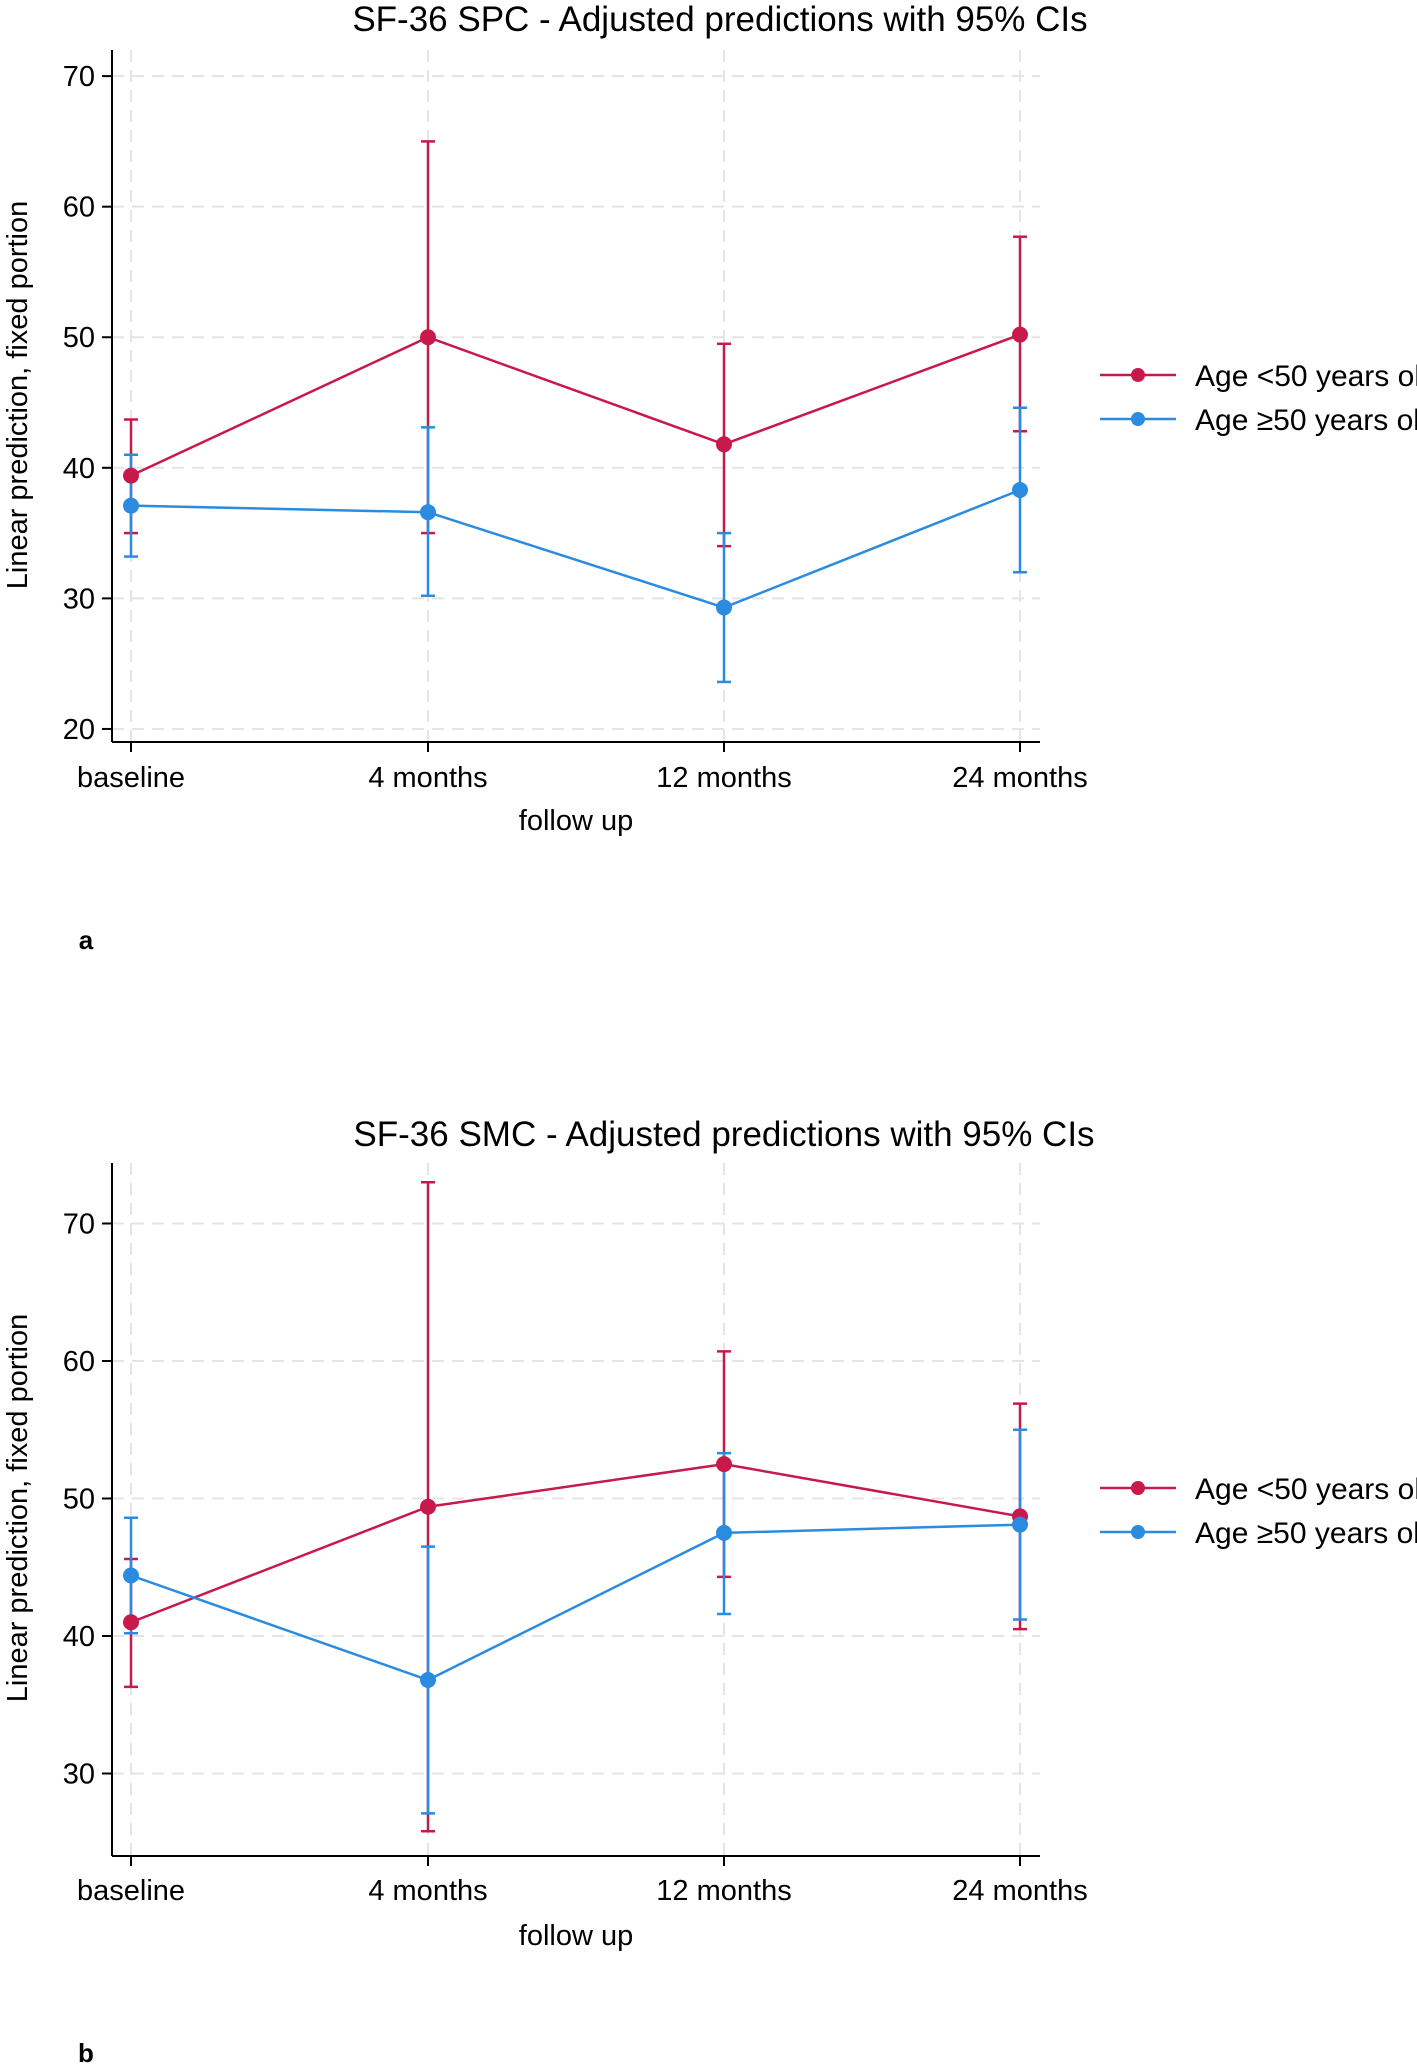  Describe the element at coordinates (79, 1225) in the screenshot. I see `chart-b-ytick-label: 70` at that location.